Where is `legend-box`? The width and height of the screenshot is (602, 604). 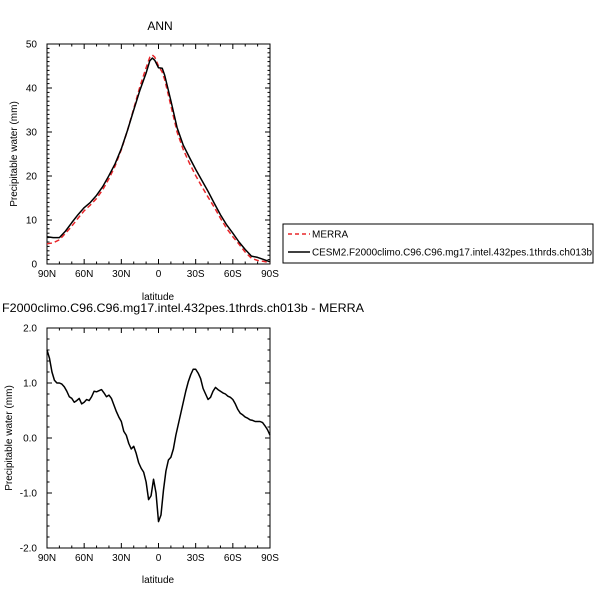 legend-box is located at coordinates (438, 243).